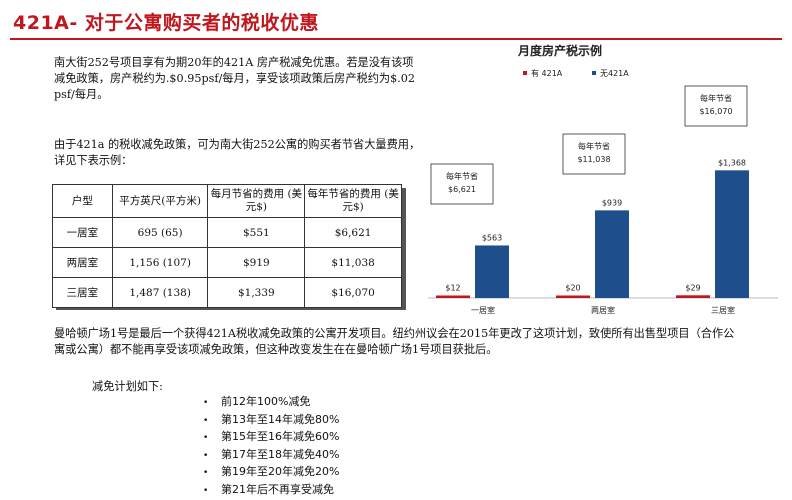 The width and height of the screenshot is (792, 500). I want to click on list-item: • 第17年至18年减免40%, so click(271, 455).